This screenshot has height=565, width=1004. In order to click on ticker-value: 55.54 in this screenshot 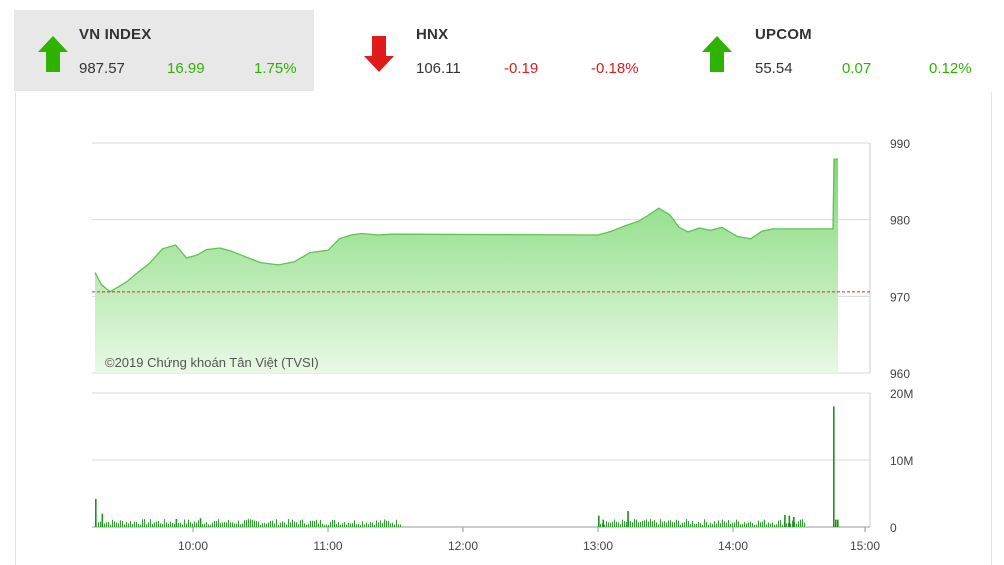, I will do `click(774, 68)`.